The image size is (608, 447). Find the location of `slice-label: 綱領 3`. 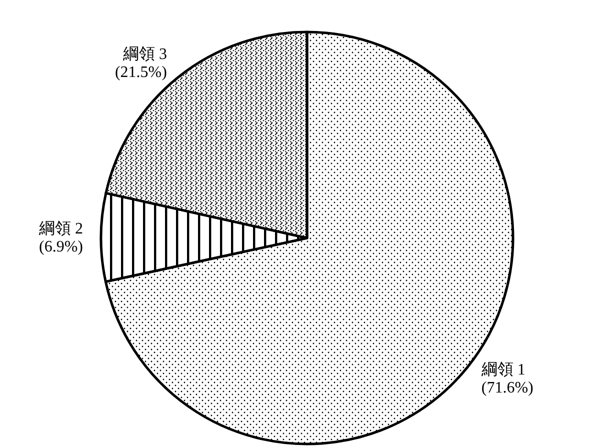

slice-label: 綱領 3 is located at coordinates (144, 55).